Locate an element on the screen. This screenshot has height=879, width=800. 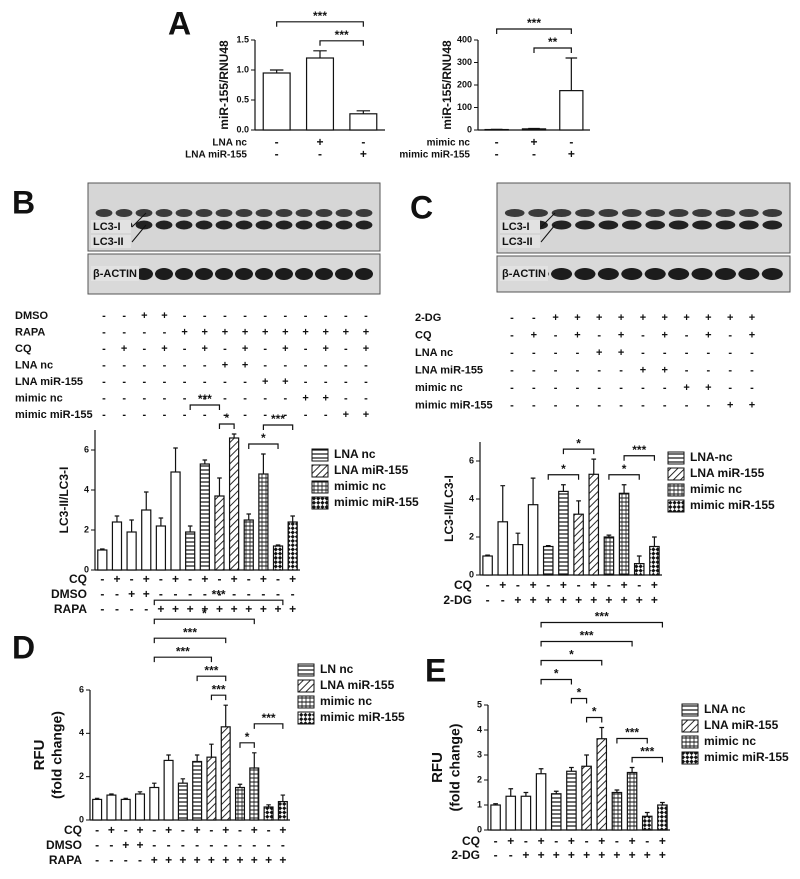
legend-label: mimic nc is located at coordinates (730, 741).